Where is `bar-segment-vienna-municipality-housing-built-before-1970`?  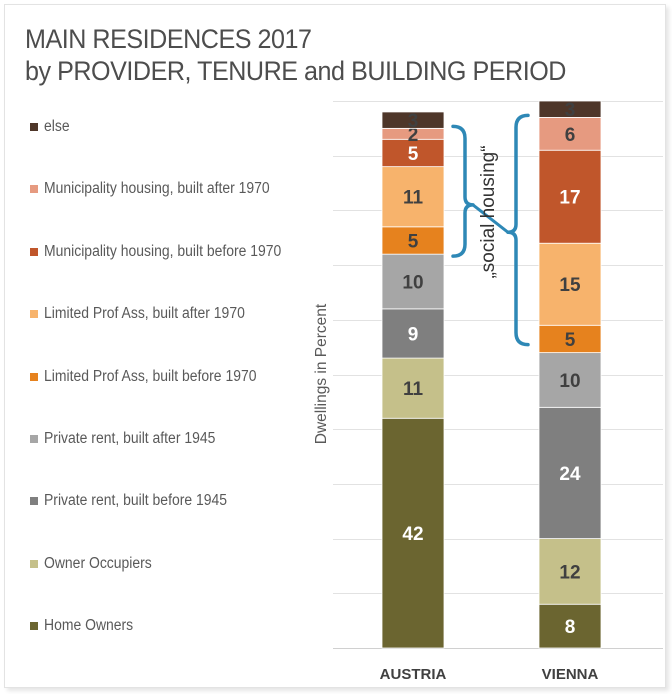
bar-segment-vienna-municipality-housing-built-before-1970 is located at coordinates (570, 196).